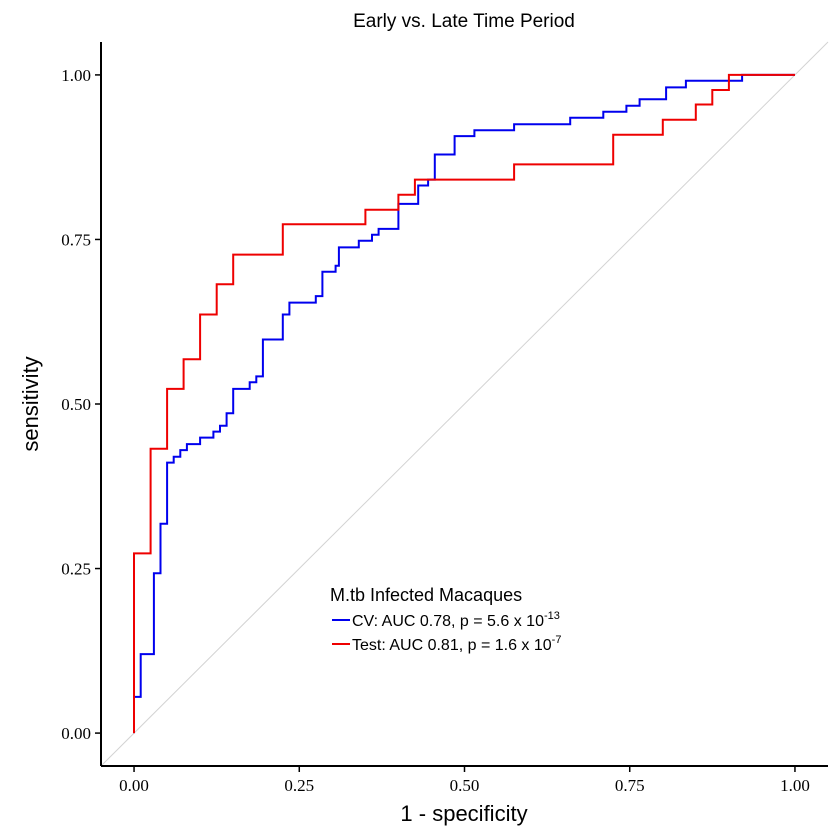  I want to click on x-tick-label: 1.00, so click(795, 785).